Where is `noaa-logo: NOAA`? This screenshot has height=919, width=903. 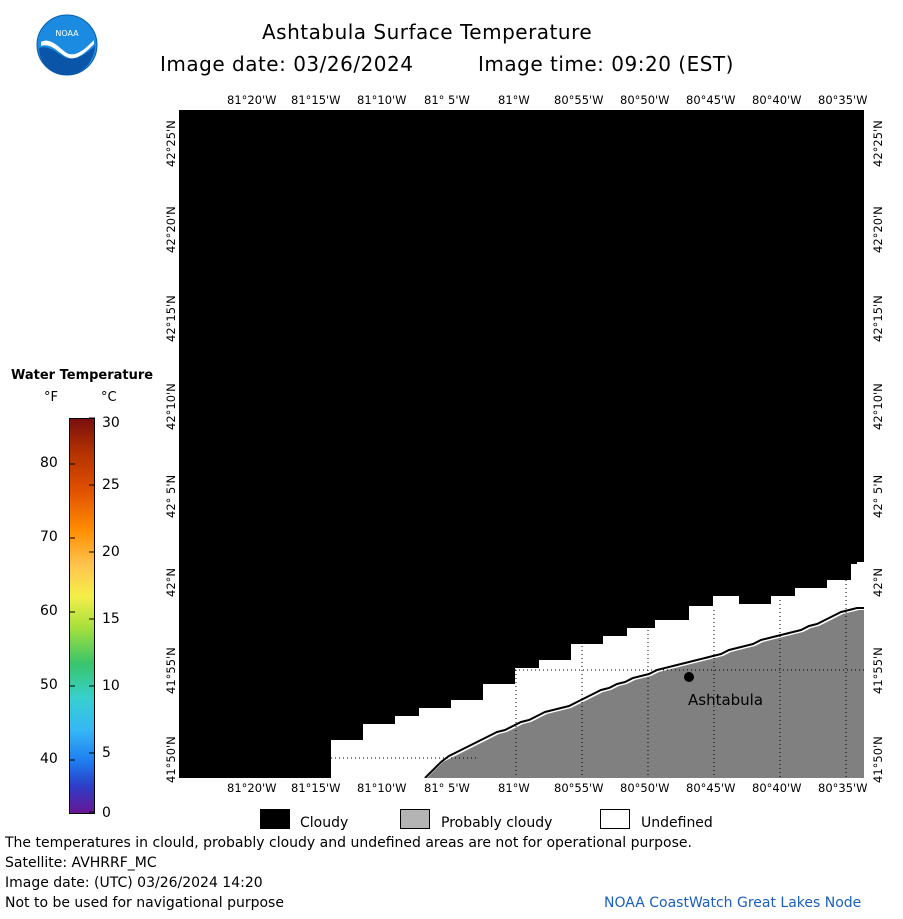
noaa-logo: NOAA is located at coordinates (67, 45).